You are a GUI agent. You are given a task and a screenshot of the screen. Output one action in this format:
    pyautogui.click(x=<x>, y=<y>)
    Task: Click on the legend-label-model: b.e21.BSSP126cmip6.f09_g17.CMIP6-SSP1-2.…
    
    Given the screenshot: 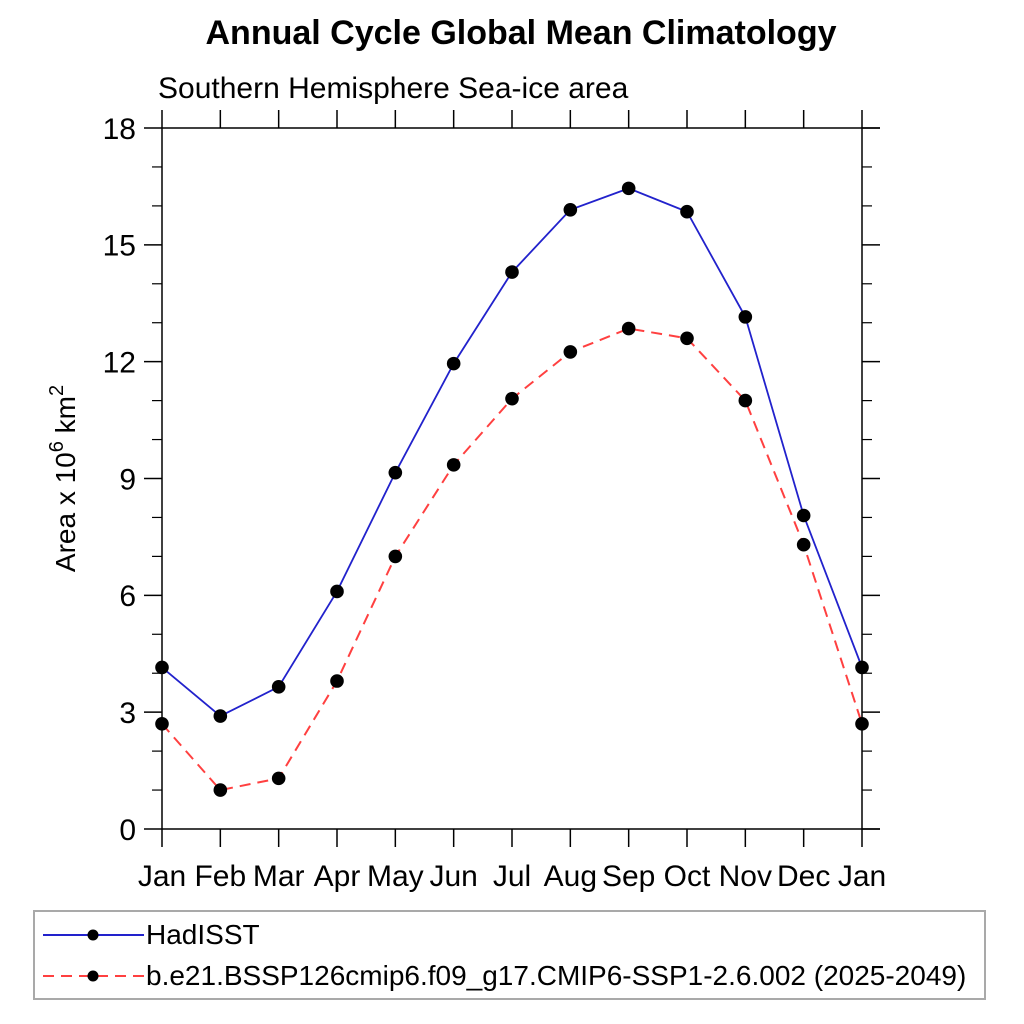 What is the action you would take?
    pyautogui.click(x=556, y=975)
    